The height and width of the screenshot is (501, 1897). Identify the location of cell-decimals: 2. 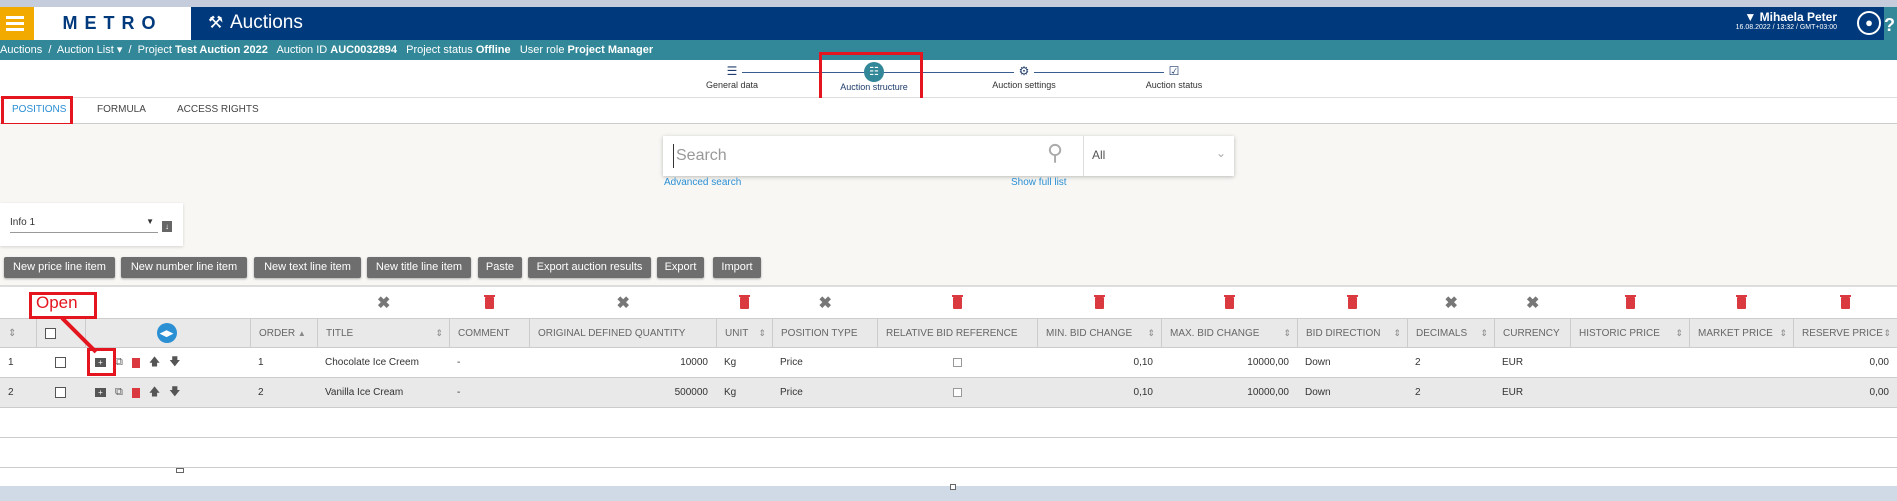
(1418, 392).